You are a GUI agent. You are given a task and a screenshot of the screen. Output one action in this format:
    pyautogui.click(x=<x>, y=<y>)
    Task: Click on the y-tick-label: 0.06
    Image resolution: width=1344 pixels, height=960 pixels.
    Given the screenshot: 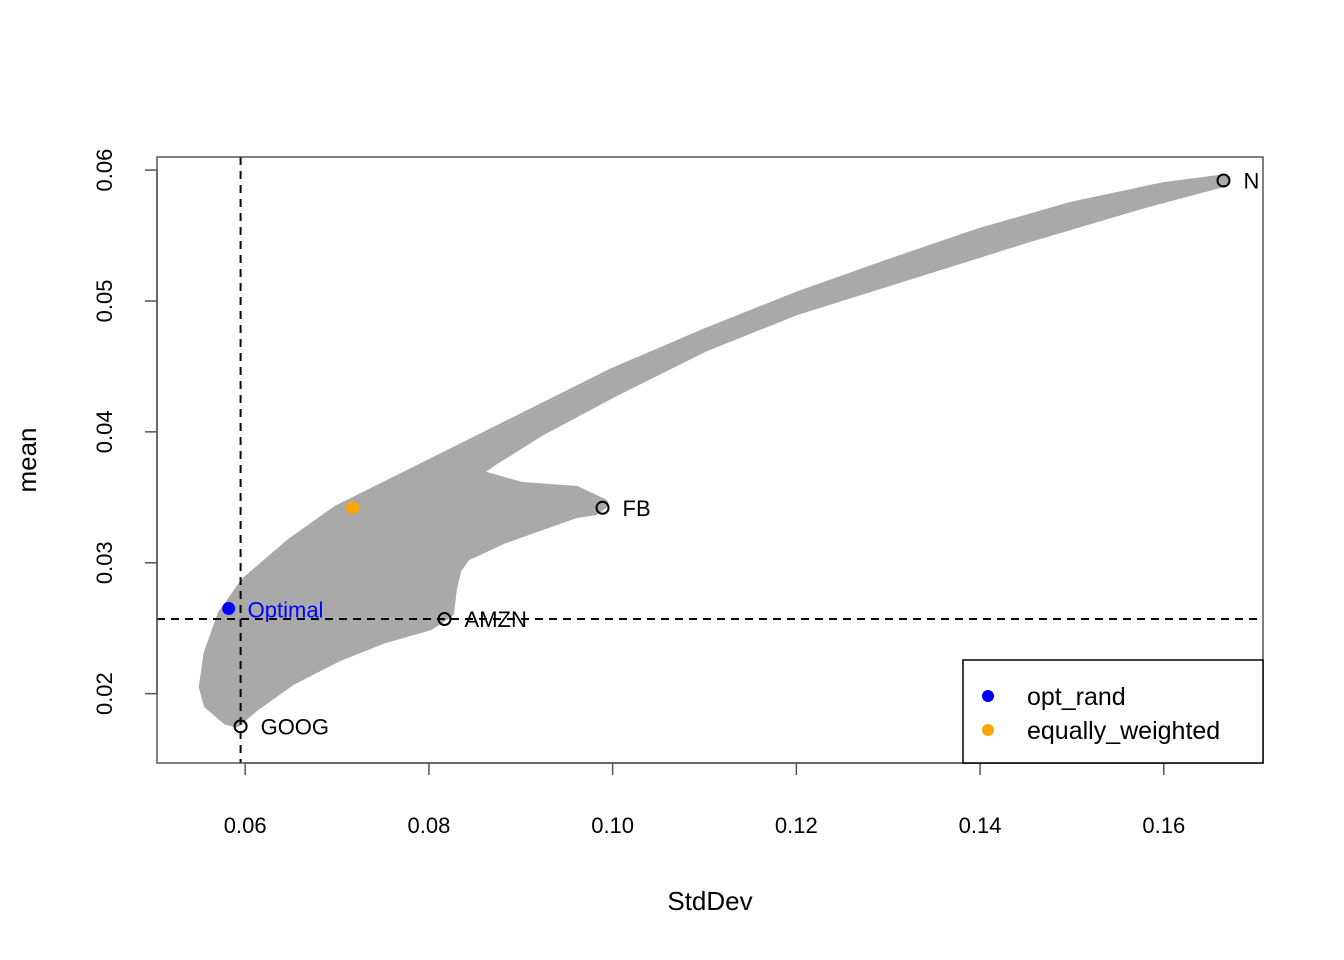 What is the action you would take?
    pyautogui.click(x=104, y=170)
    